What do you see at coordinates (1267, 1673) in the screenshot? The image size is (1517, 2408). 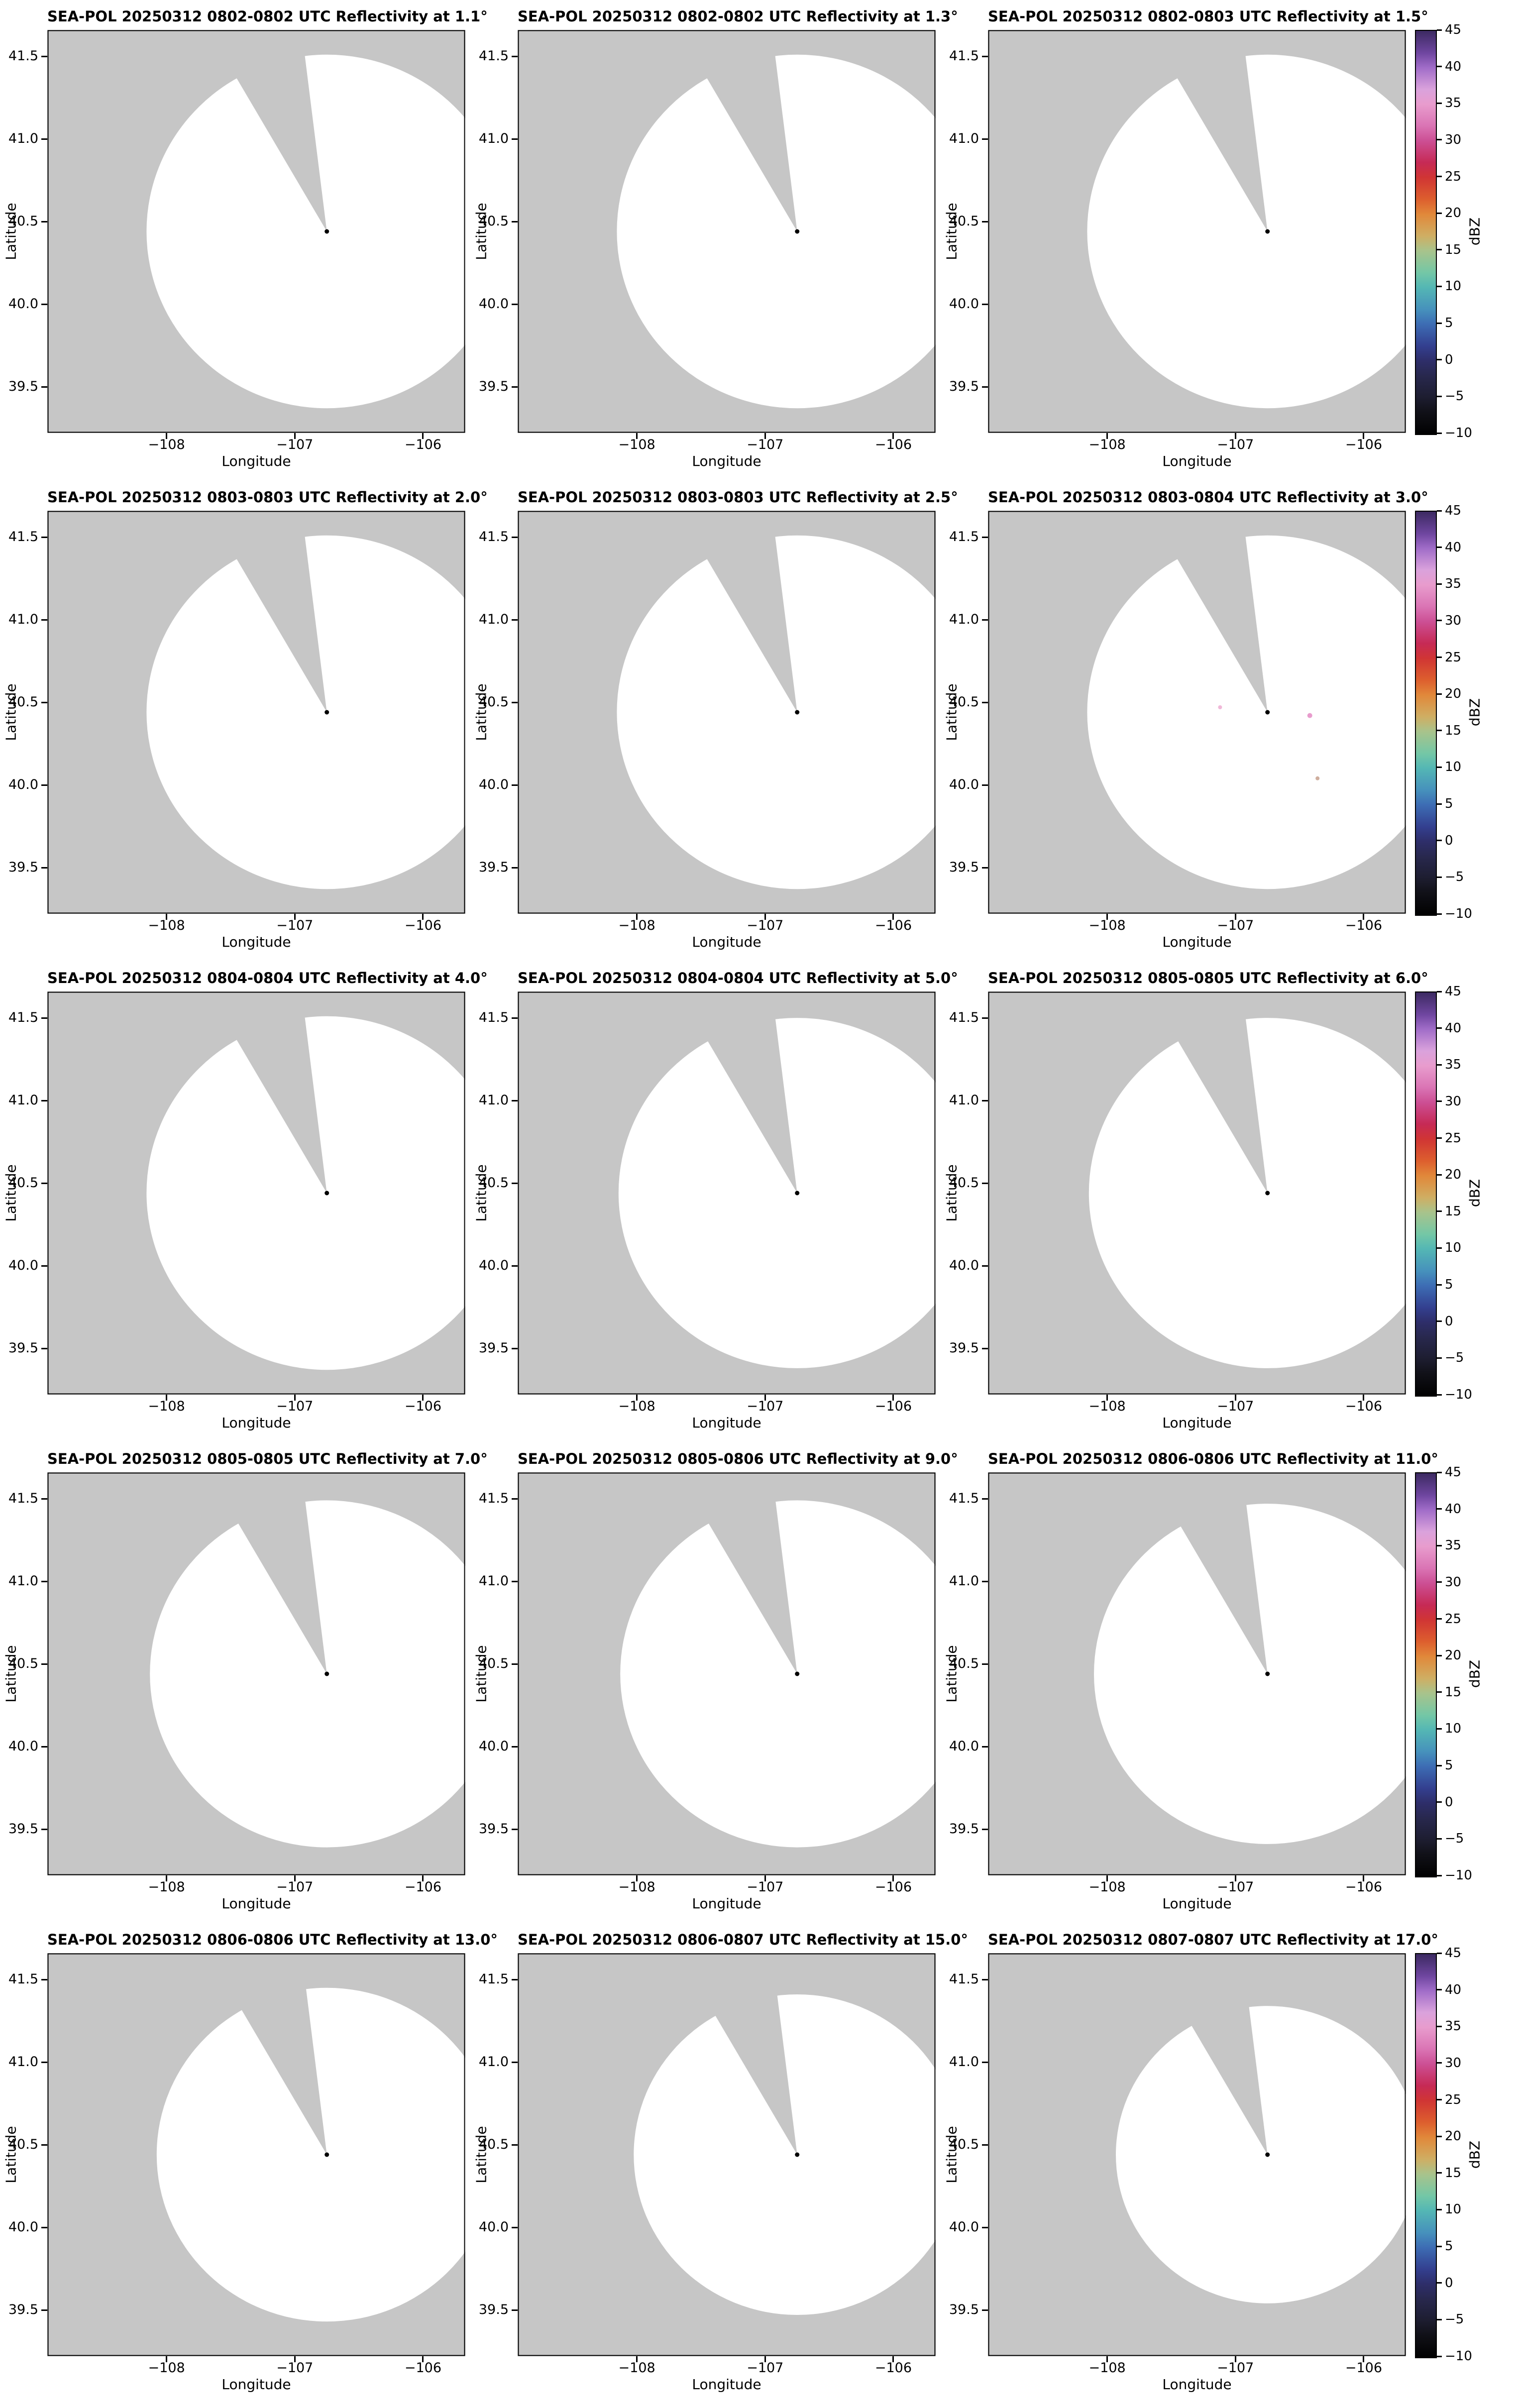 I see `radar-location-dot` at bounding box center [1267, 1673].